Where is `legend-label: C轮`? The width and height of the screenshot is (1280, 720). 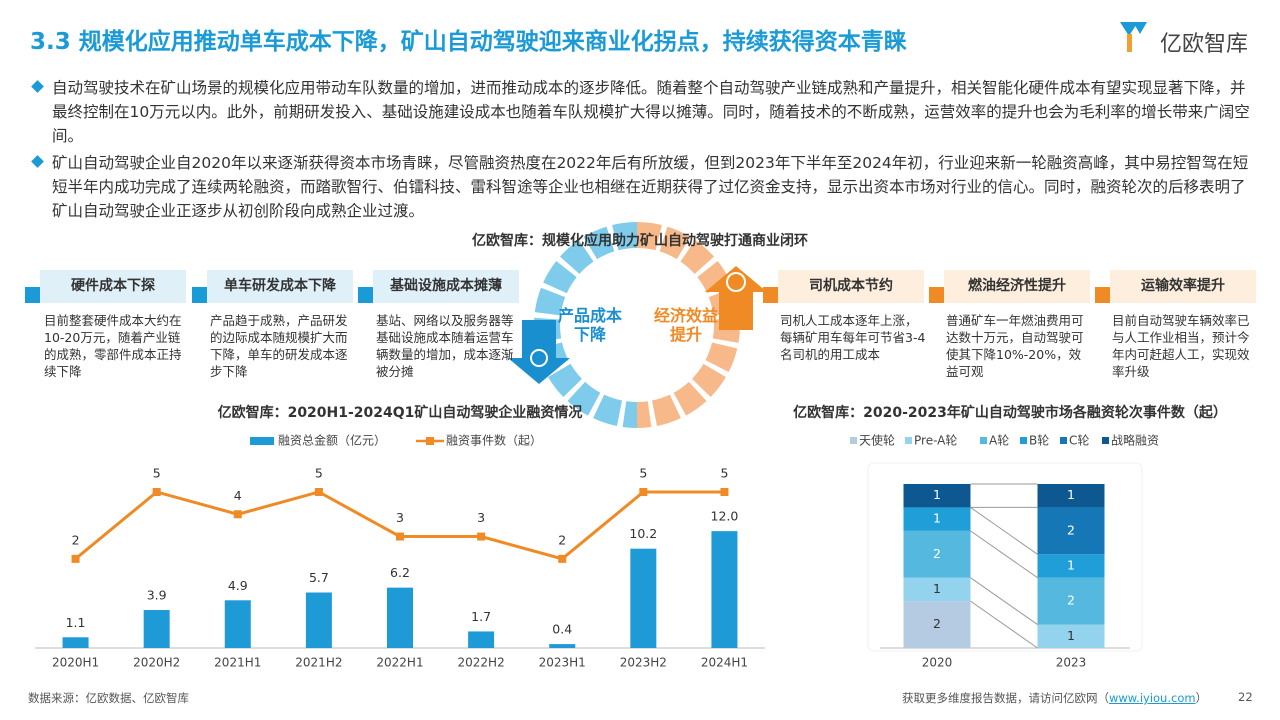 legend-label: C轮 is located at coordinates (1079, 441).